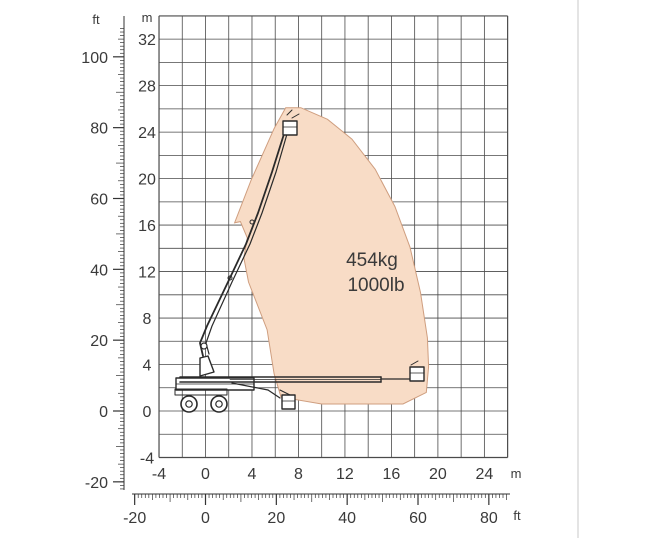  Describe the element at coordinates (103, 412) in the screenshot. I see `y-tick-label-ft: 0` at that location.